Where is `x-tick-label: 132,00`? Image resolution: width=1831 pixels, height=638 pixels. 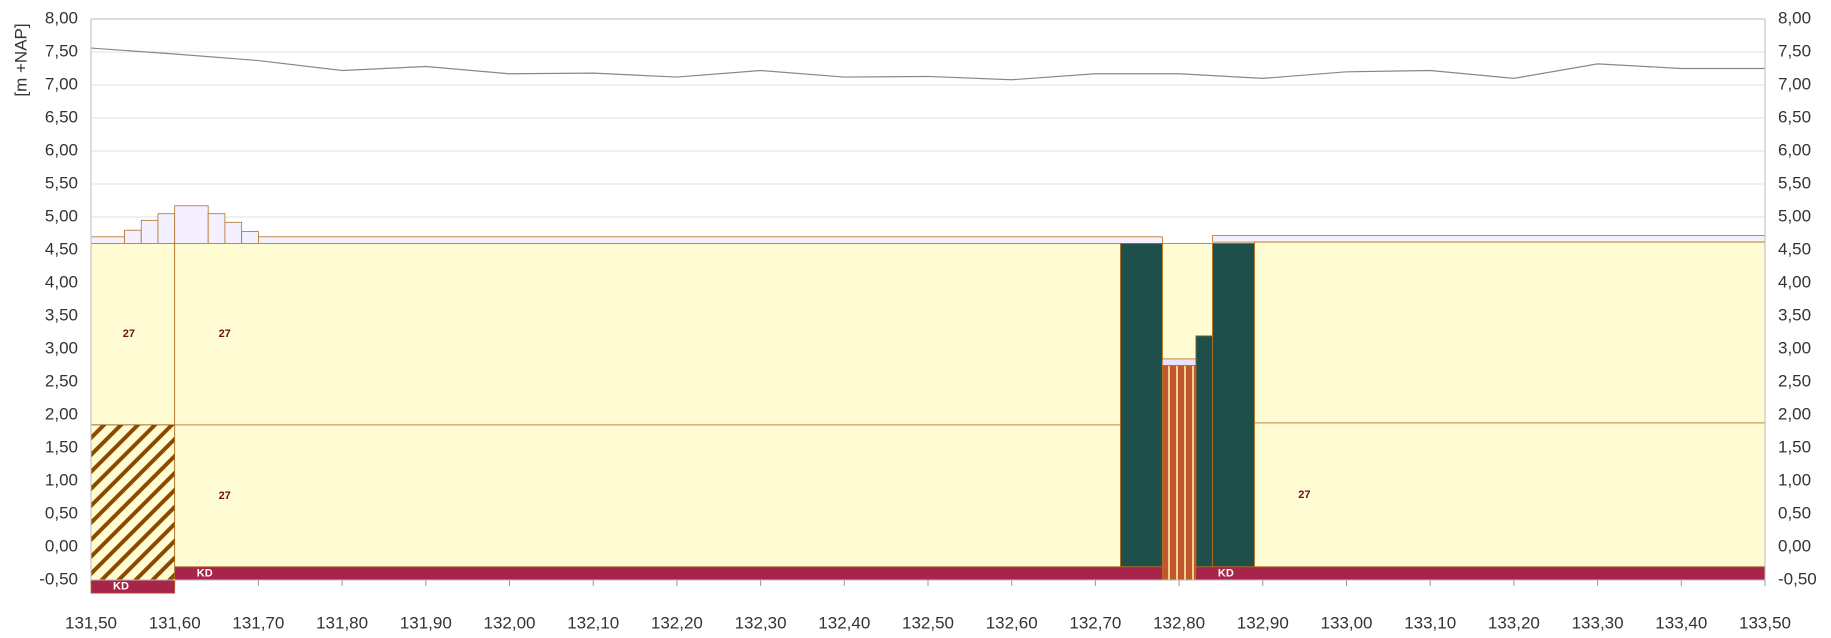
x-tick-label: 132,00 is located at coordinates (510, 622).